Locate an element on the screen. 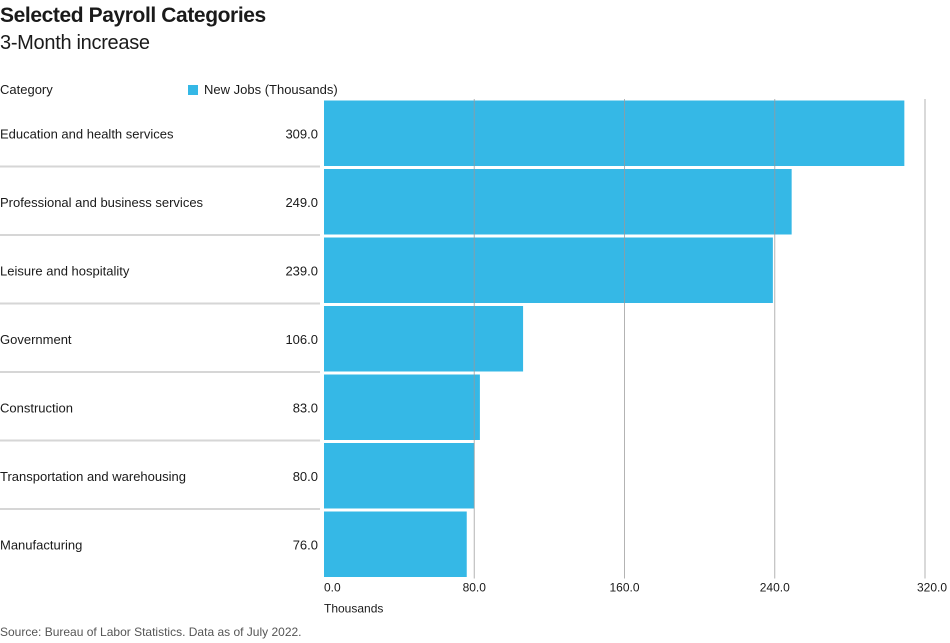  legend: New Jobs (Thousands) is located at coordinates (263, 89).